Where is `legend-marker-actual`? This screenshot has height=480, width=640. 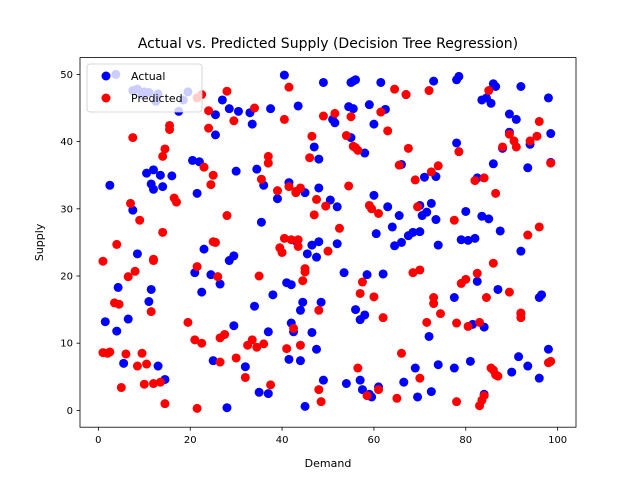
legend-marker-actual is located at coordinates (106, 76).